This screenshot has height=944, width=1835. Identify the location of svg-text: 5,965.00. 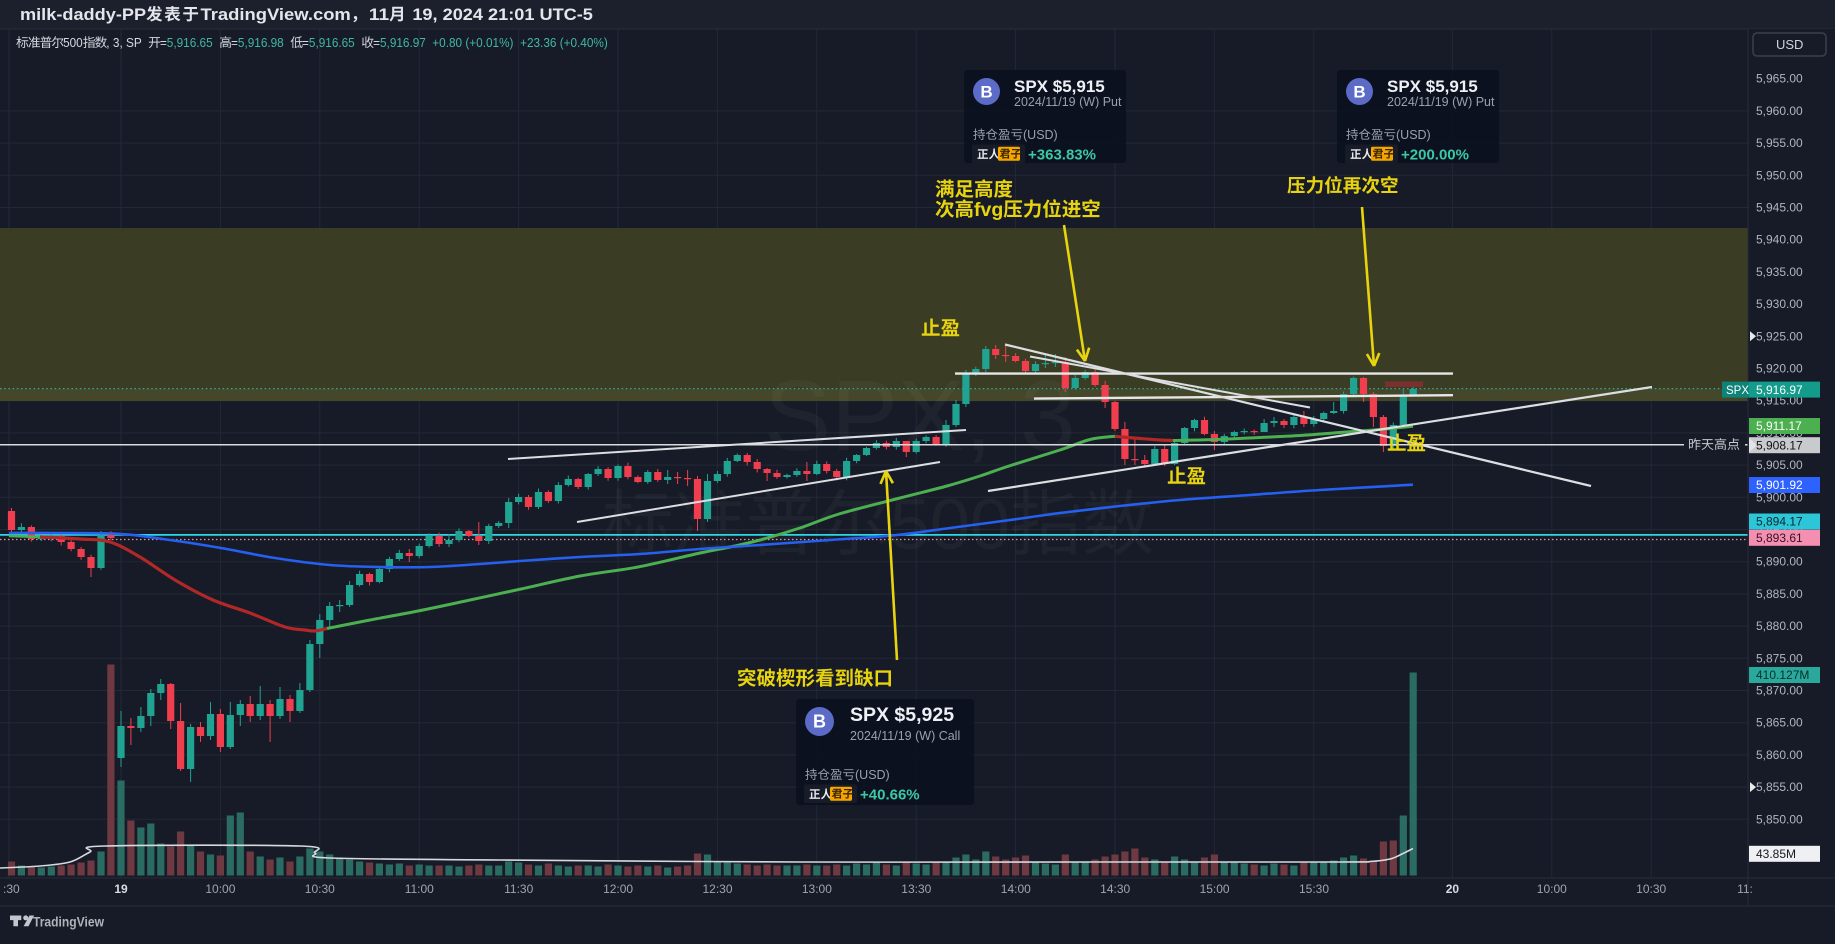
(1779, 79).